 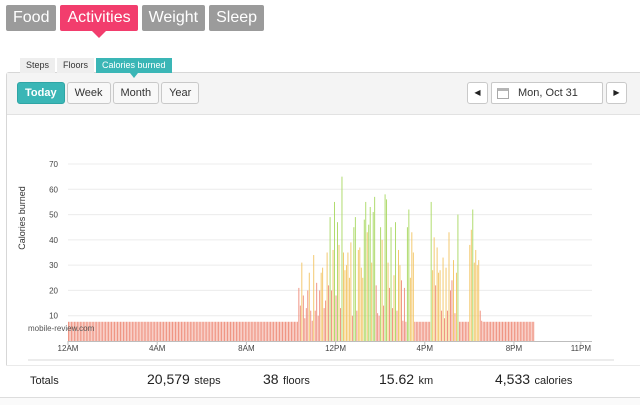 What do you see at coordinates (88, 93) in the screenshot?
I see `range-week-button: Week` at bounding box center [88, 93].